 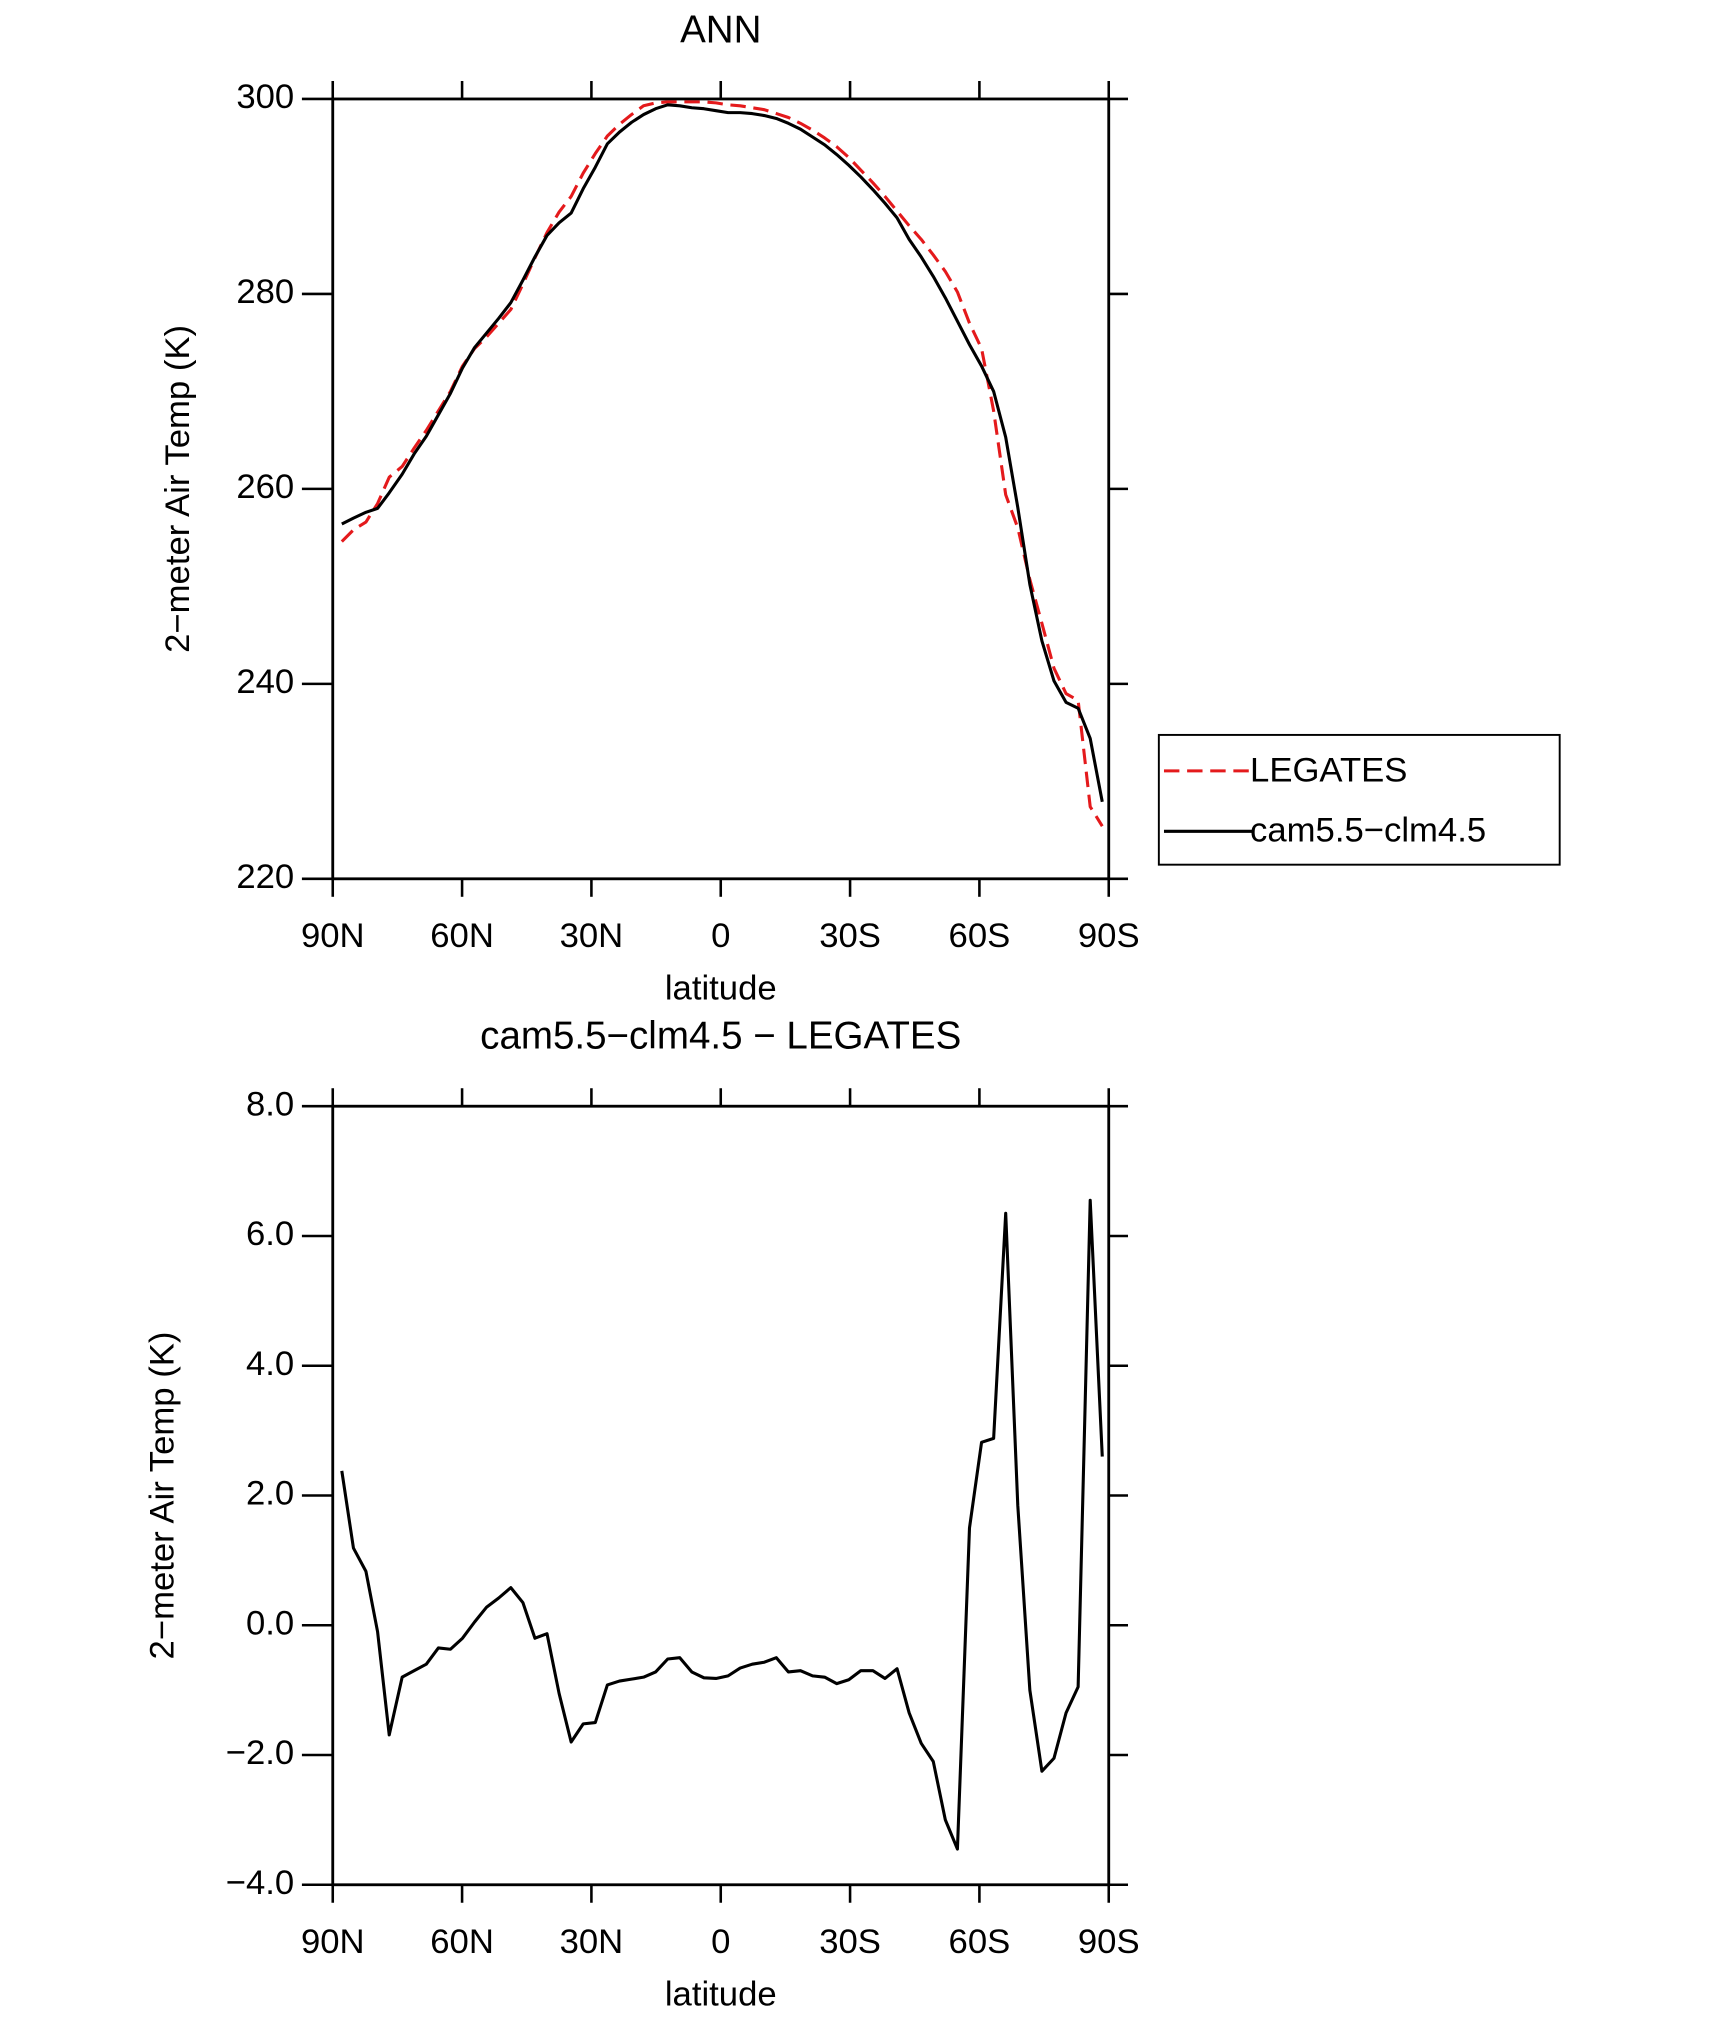 I want to click on y-tick-label: −4.0, so click(x=260, y=1883).